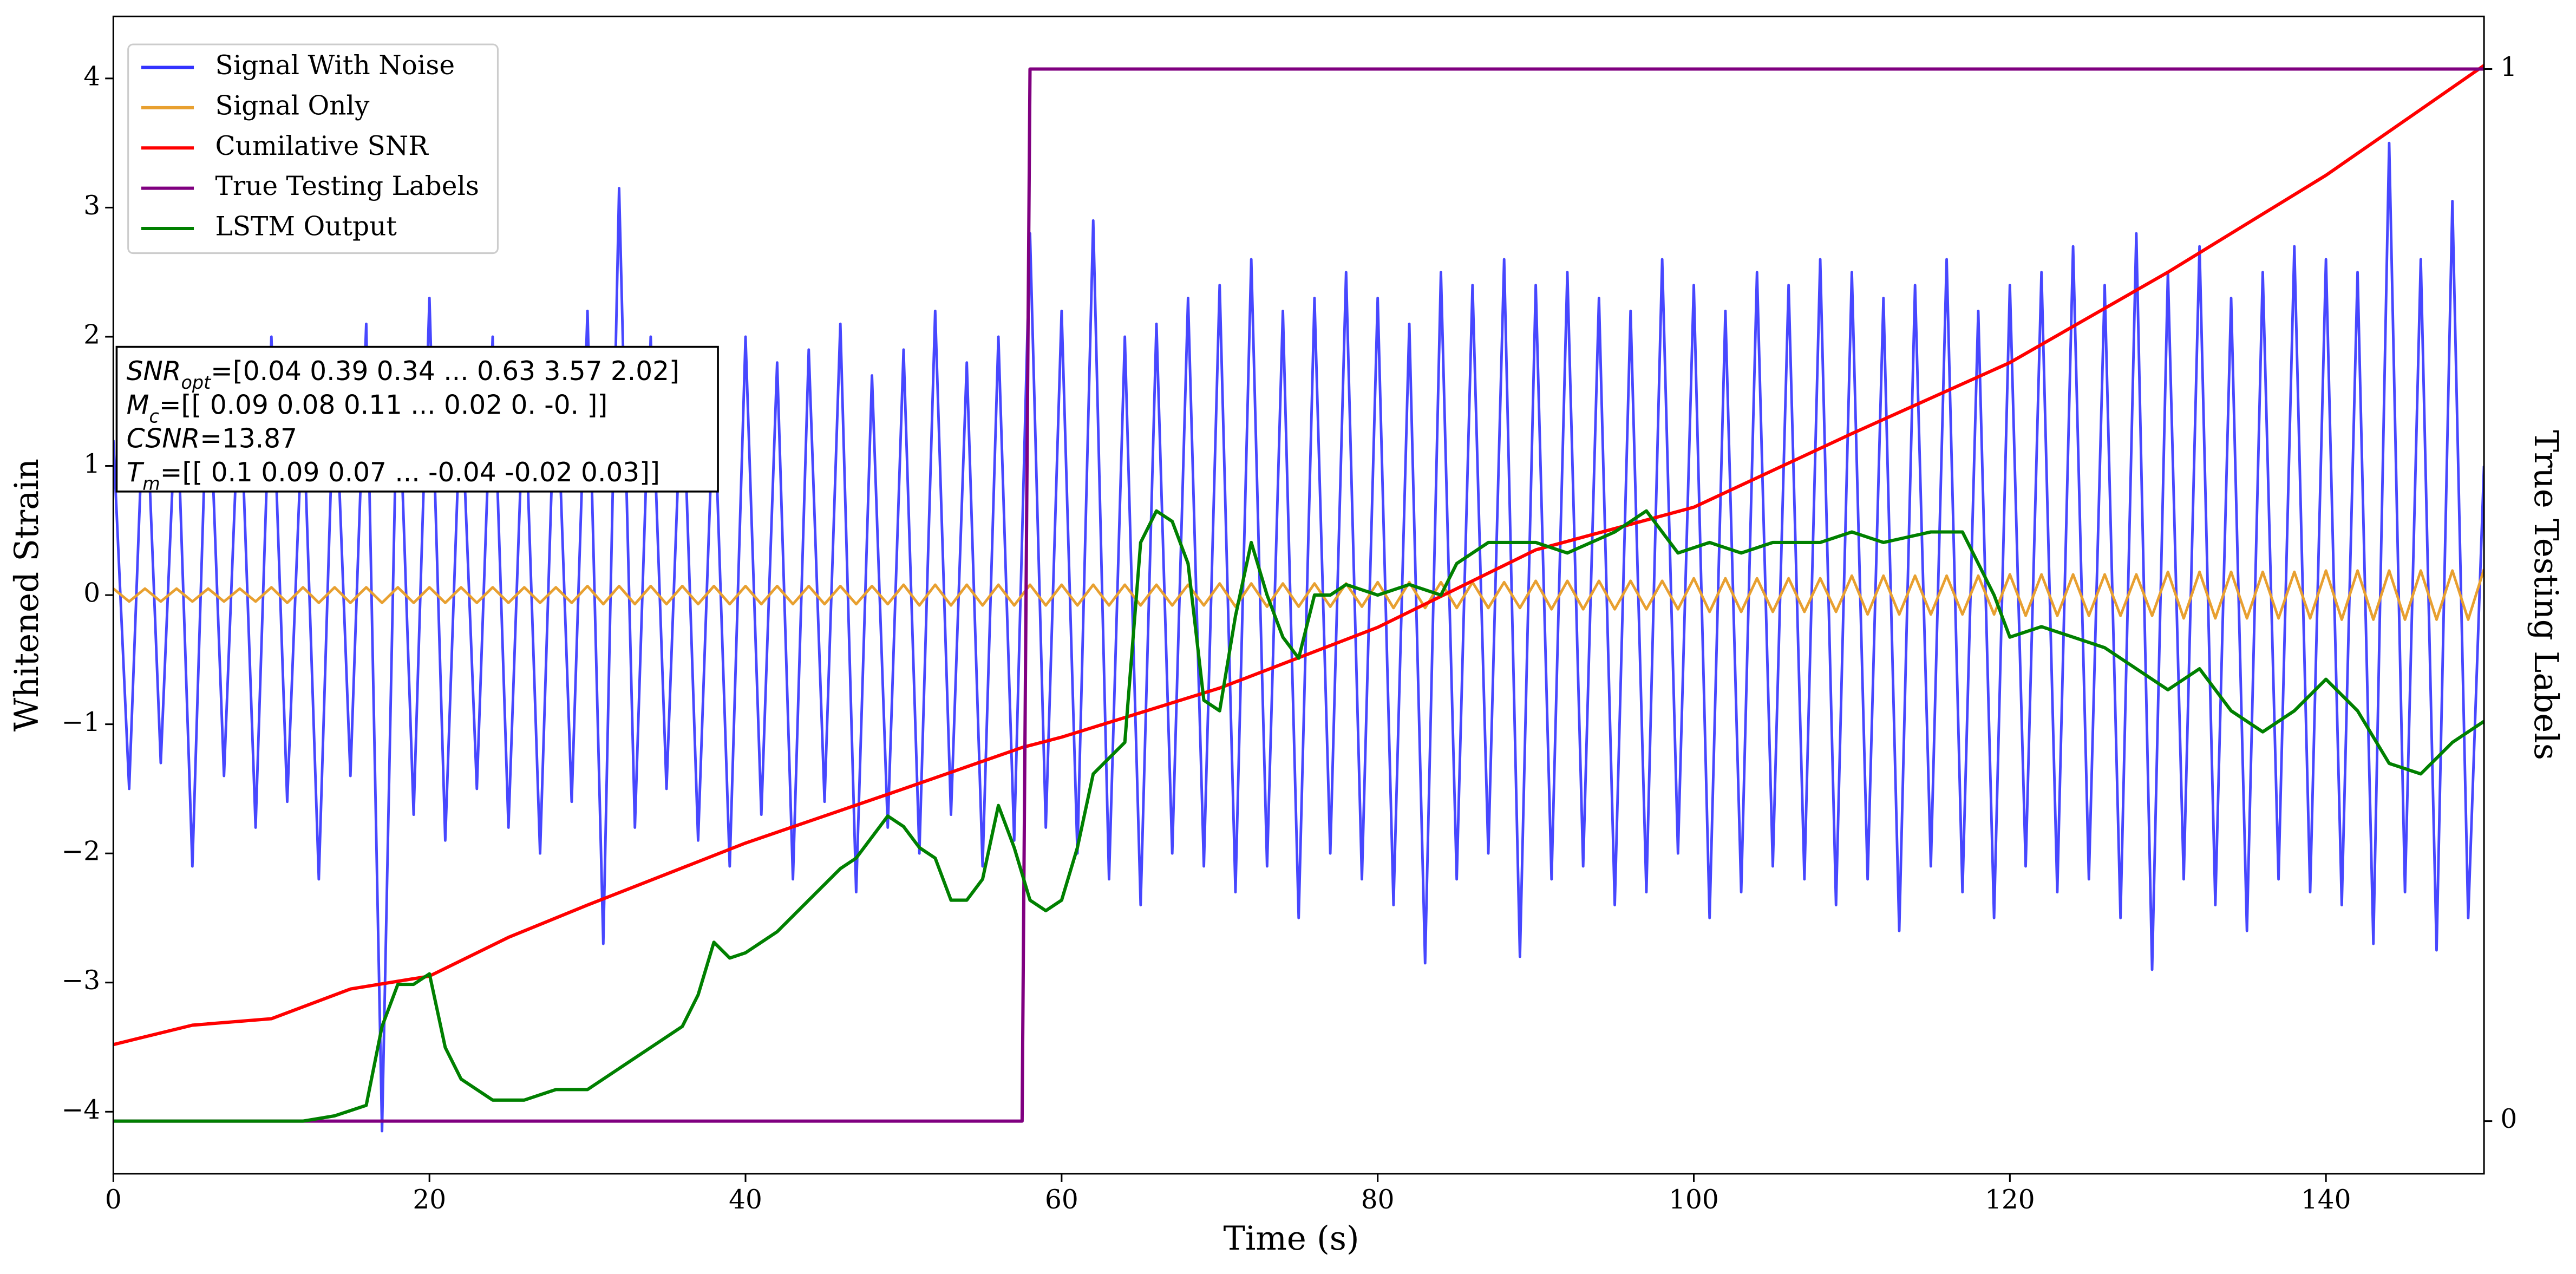  I want to click on y2-axis-label: True Testing Labels, so click(2546, 595).